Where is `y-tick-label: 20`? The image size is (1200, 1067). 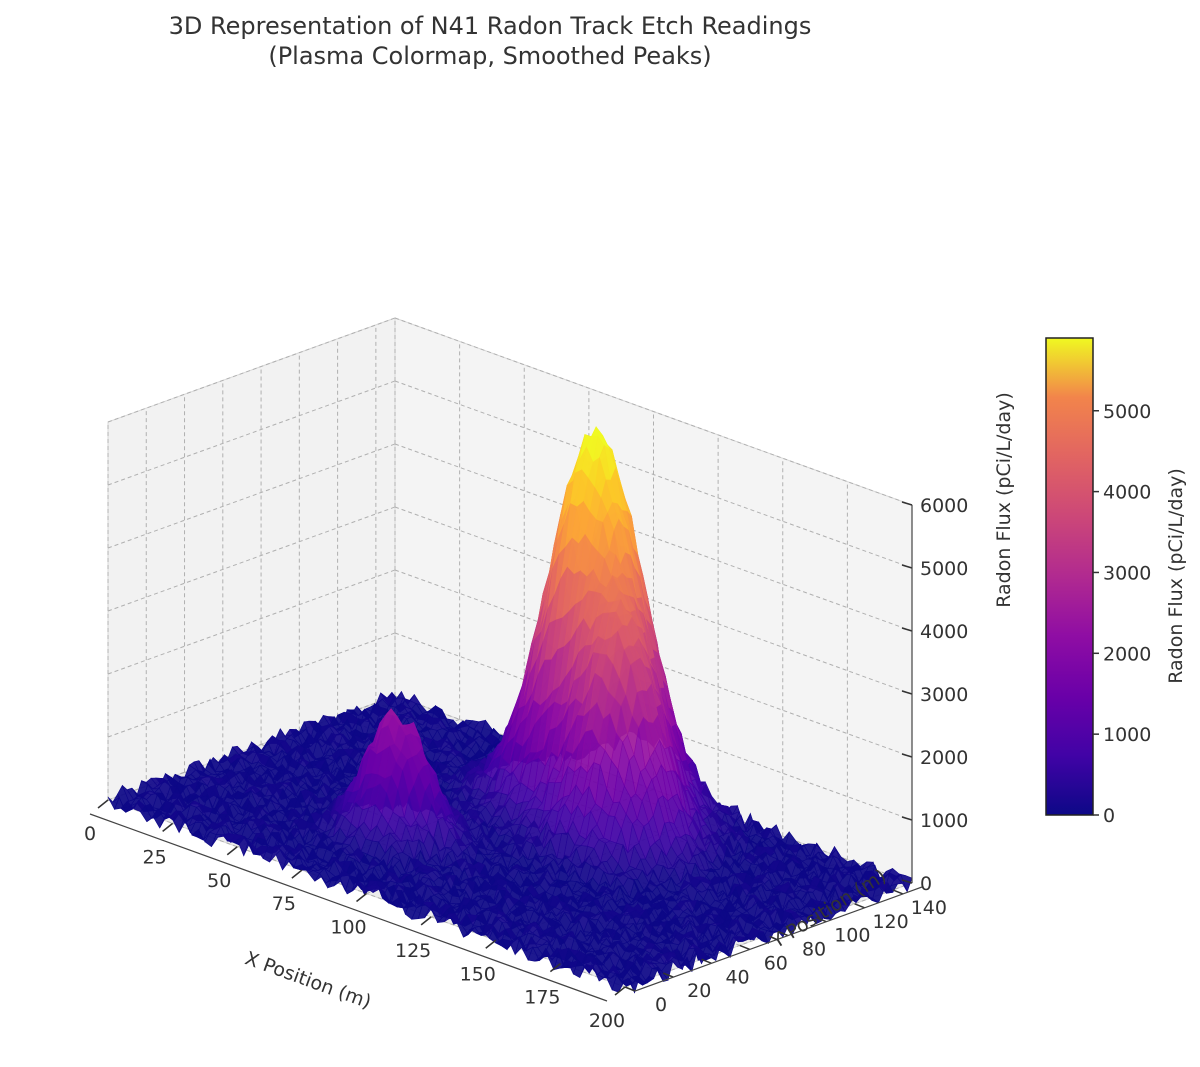
y-tick-label: 20 is located at coordinates (699, 991).